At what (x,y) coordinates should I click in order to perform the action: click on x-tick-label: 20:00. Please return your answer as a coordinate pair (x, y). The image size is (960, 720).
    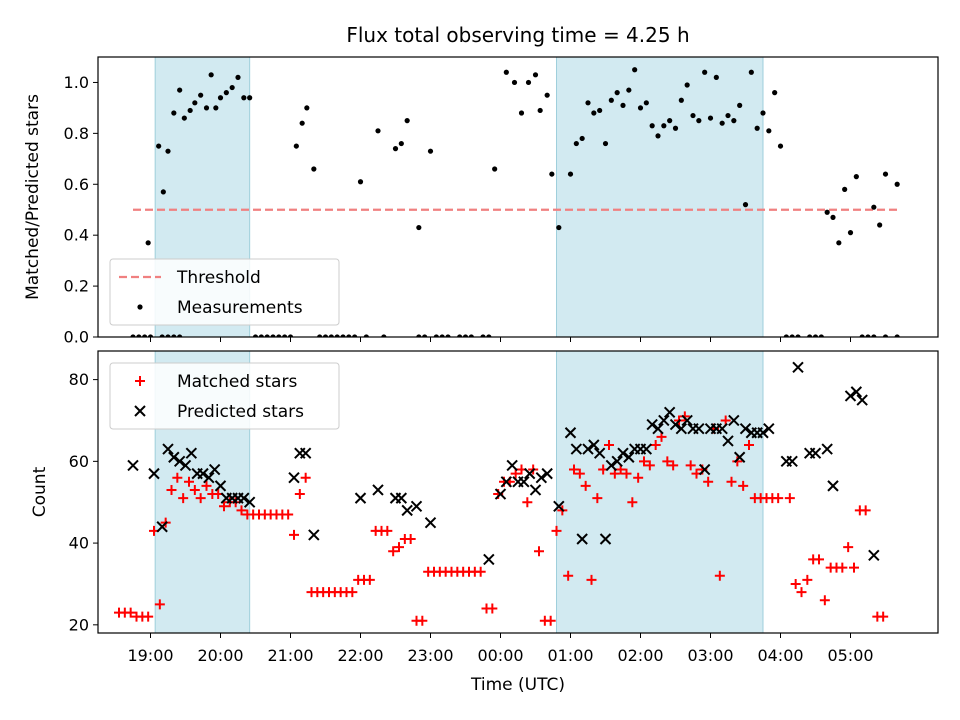
    Looking at the image, I should click on (220, 655).